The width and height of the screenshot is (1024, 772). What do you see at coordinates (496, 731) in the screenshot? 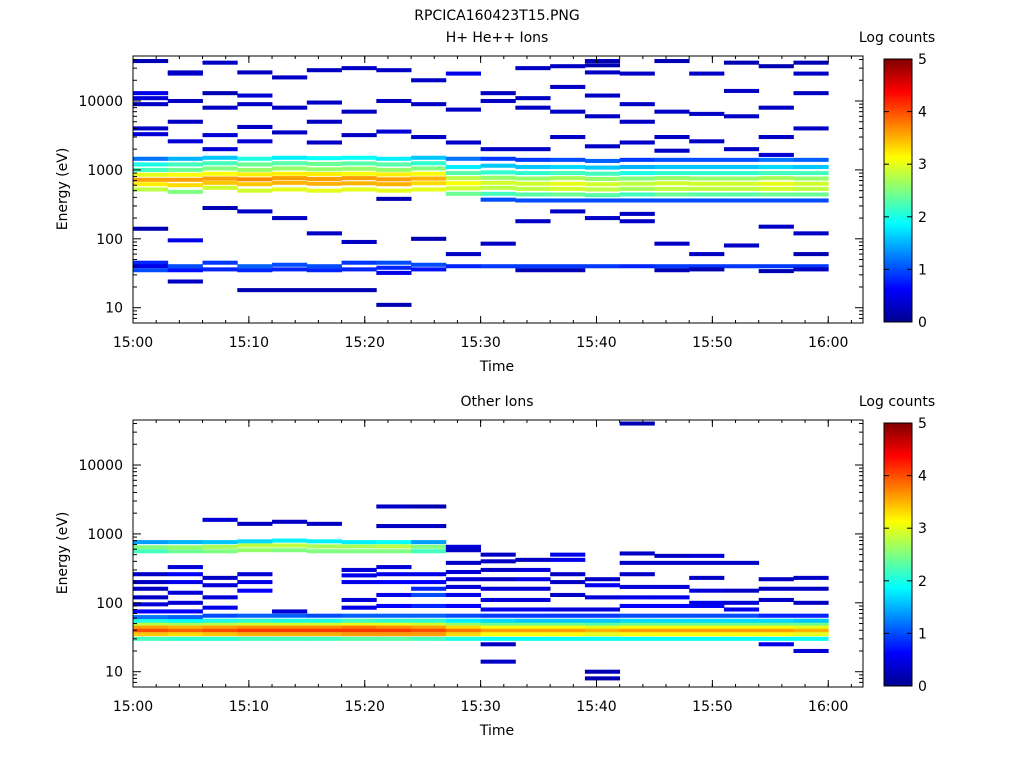
I see `x-axis-label: Time` at bounding box center [496, 731].